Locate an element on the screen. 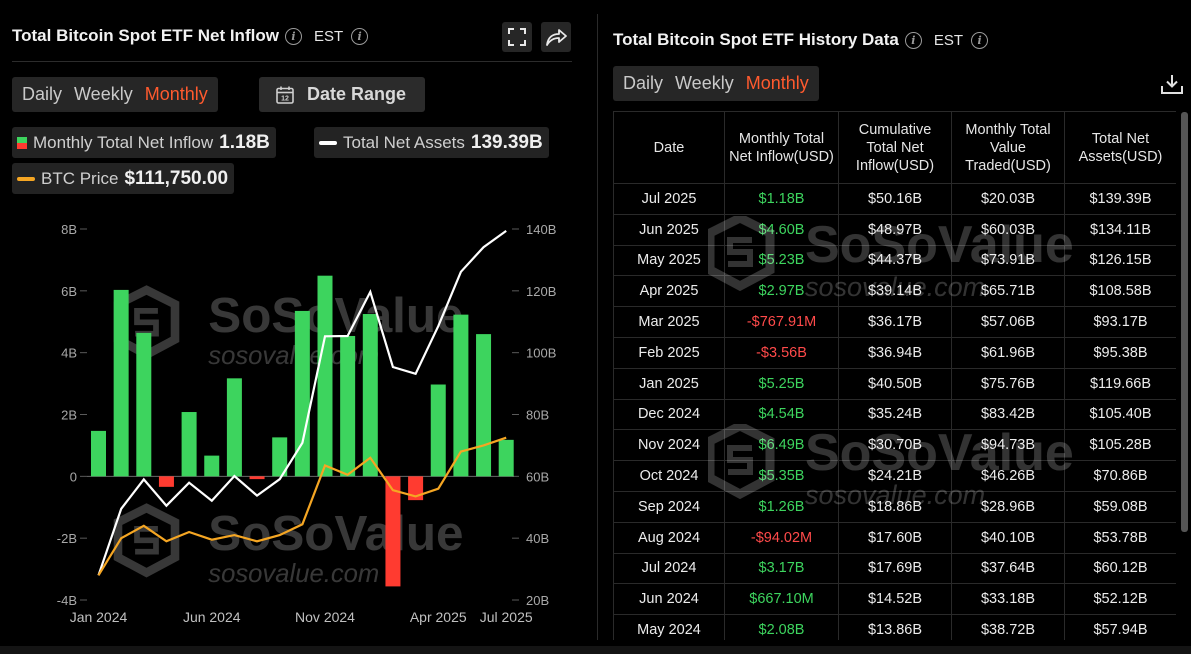 The height and width of the screenshot is (654, 1191). price-line-icon is located at coordinates (26, 178).